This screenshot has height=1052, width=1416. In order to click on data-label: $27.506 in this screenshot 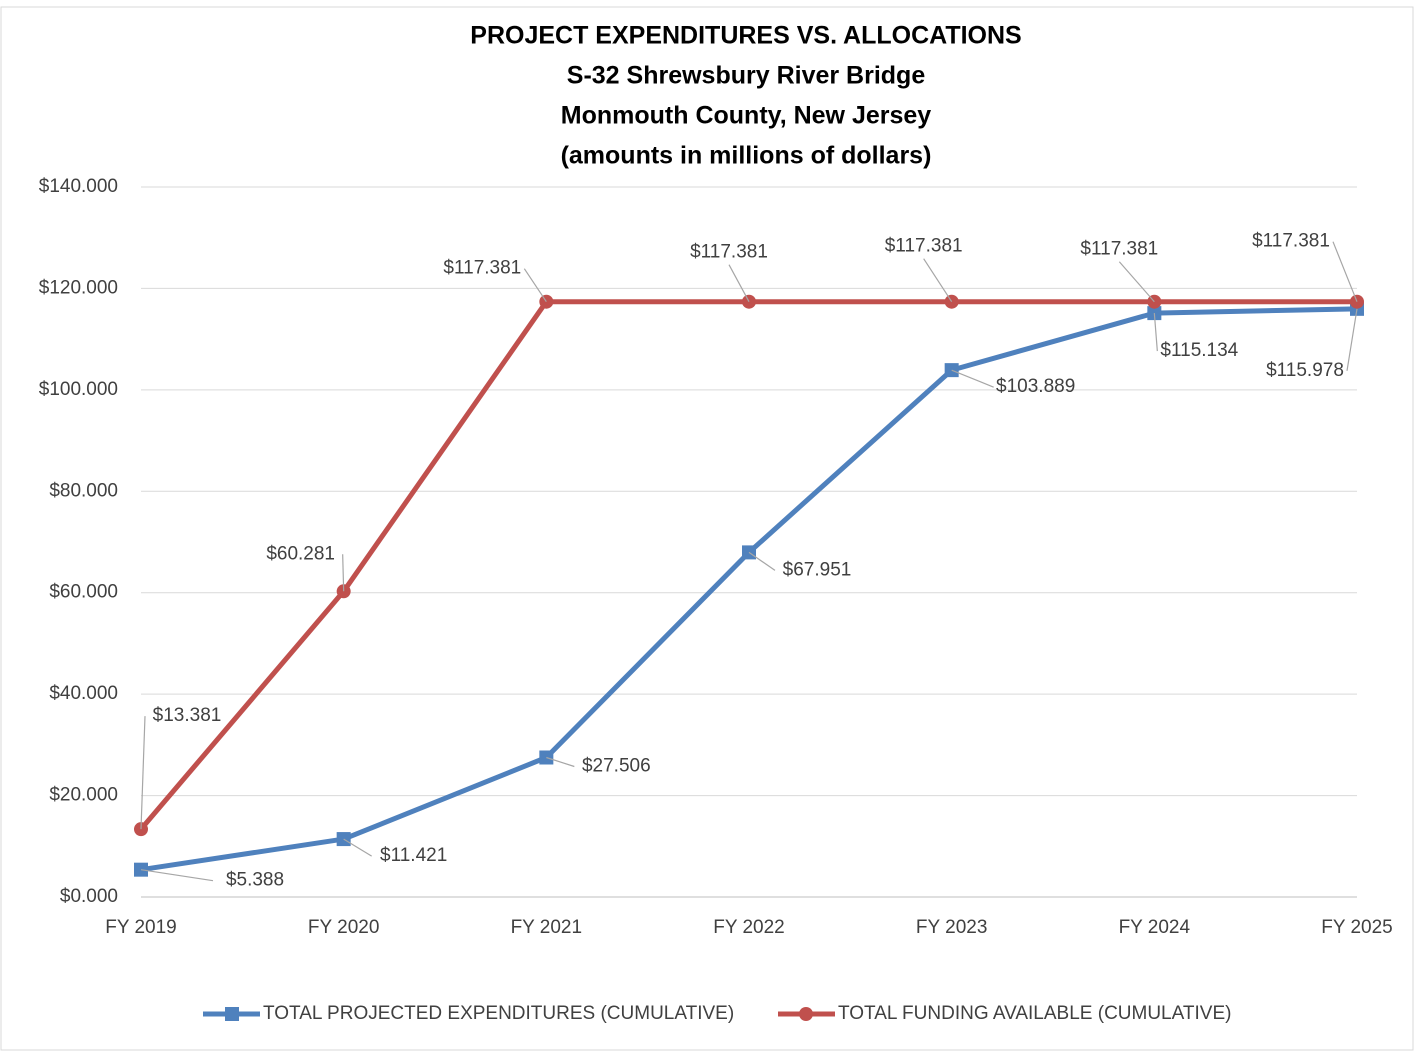, I will do `click(616, 766)`.